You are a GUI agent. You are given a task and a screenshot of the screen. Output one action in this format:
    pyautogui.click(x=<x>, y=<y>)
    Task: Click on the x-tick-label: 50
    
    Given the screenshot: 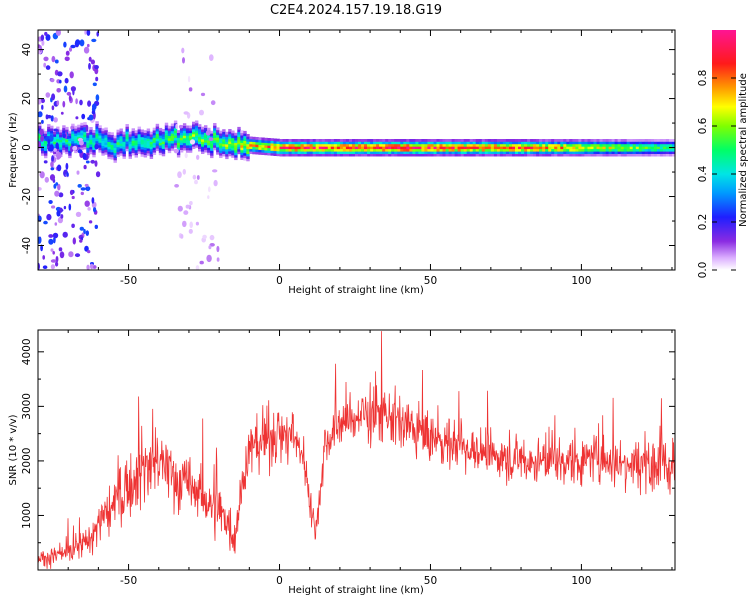 What is the action you would take?
    pyautogui.click(x=430, y=581)
    